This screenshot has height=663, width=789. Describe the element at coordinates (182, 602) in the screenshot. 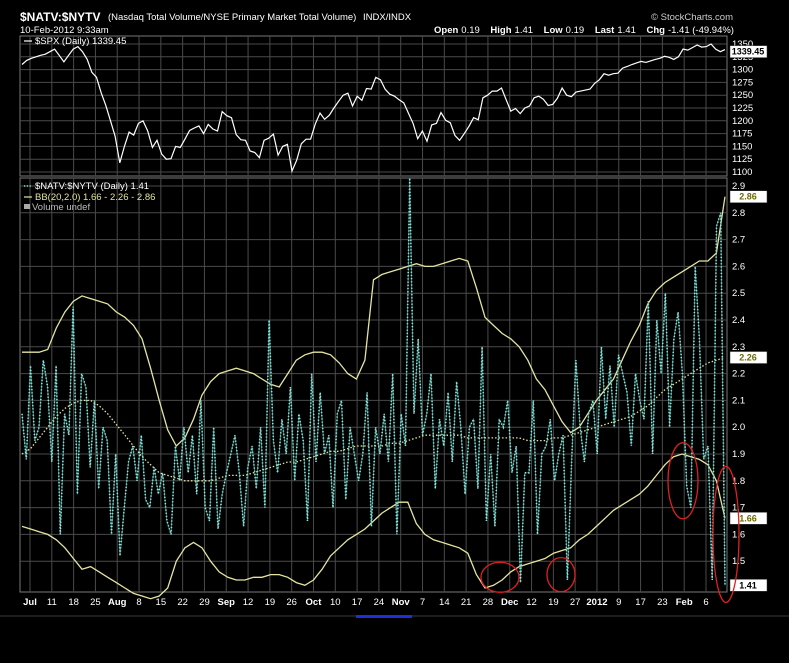

I see `x-tick-label: 22` at that location.